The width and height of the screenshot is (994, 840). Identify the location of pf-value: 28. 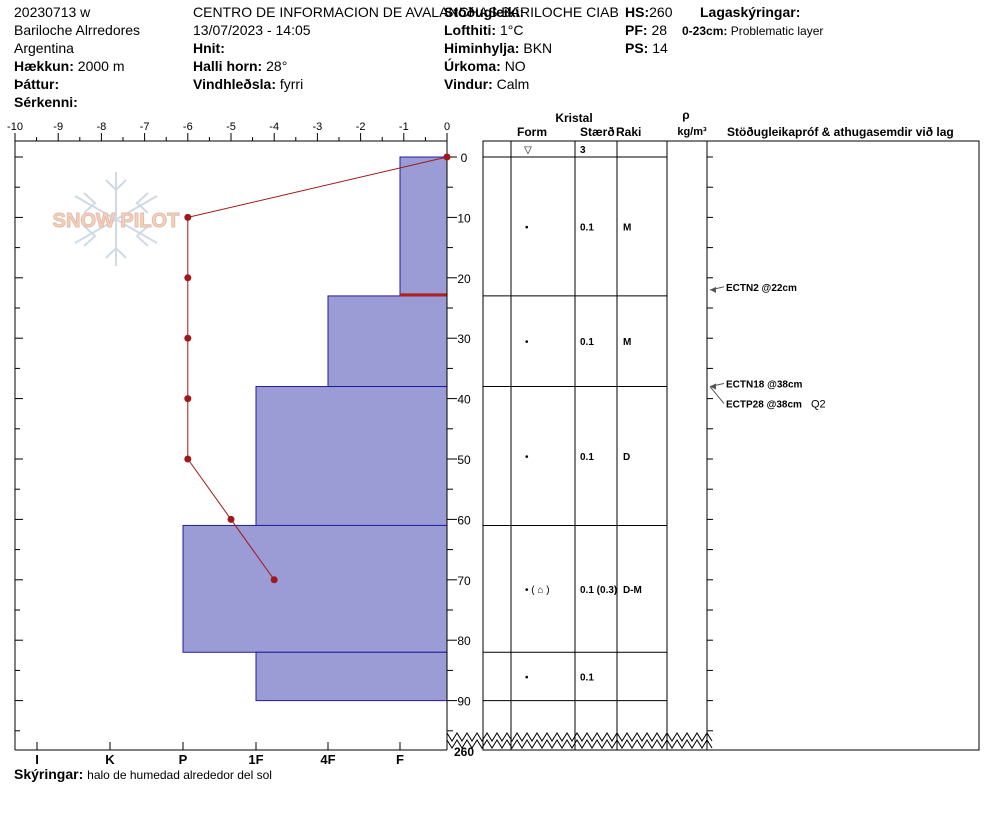
(659, 30).